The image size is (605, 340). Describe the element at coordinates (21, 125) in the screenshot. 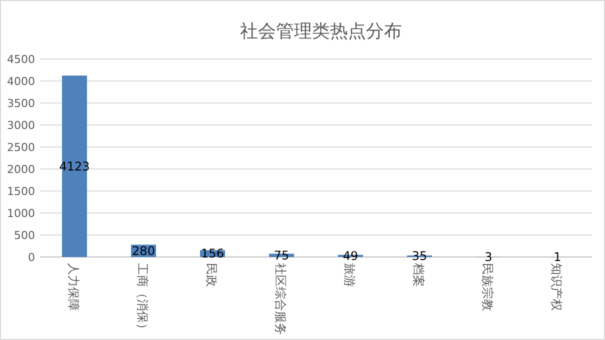

I see `y-tick-label: 3000` at that location.